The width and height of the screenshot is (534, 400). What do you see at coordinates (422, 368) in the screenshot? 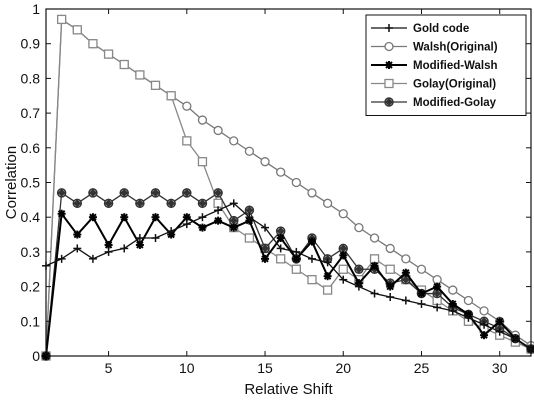
I see `x-tick-label: 25` at bounding box center [422, 368].